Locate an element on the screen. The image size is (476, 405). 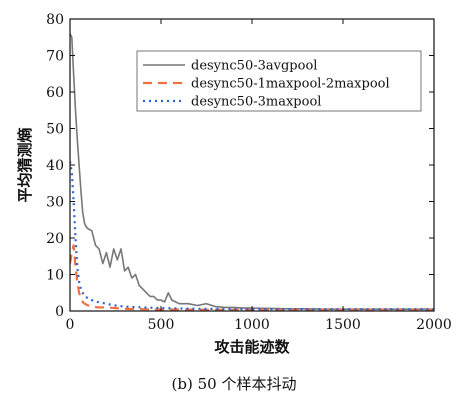
x-tick-label: 1500 is located at coordinates (343, 325).